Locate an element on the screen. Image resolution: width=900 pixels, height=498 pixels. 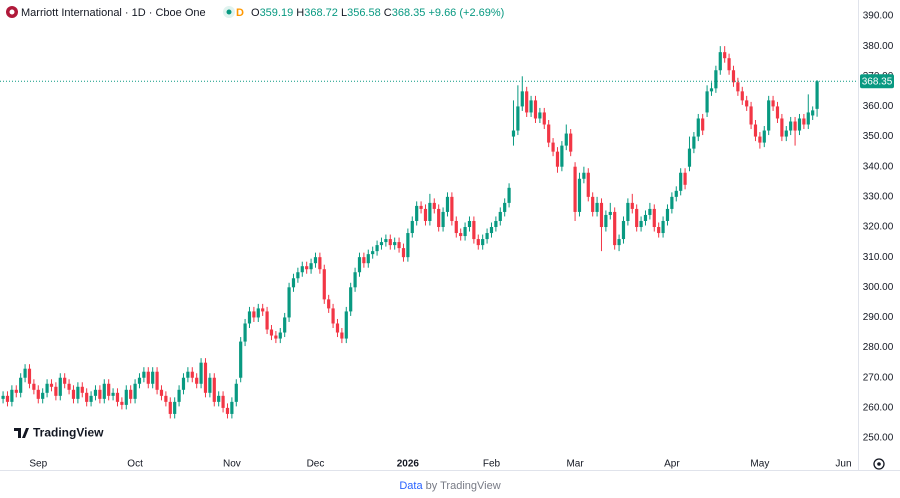
y-tick-label: 270.00 is located at coordinates (878, 377).